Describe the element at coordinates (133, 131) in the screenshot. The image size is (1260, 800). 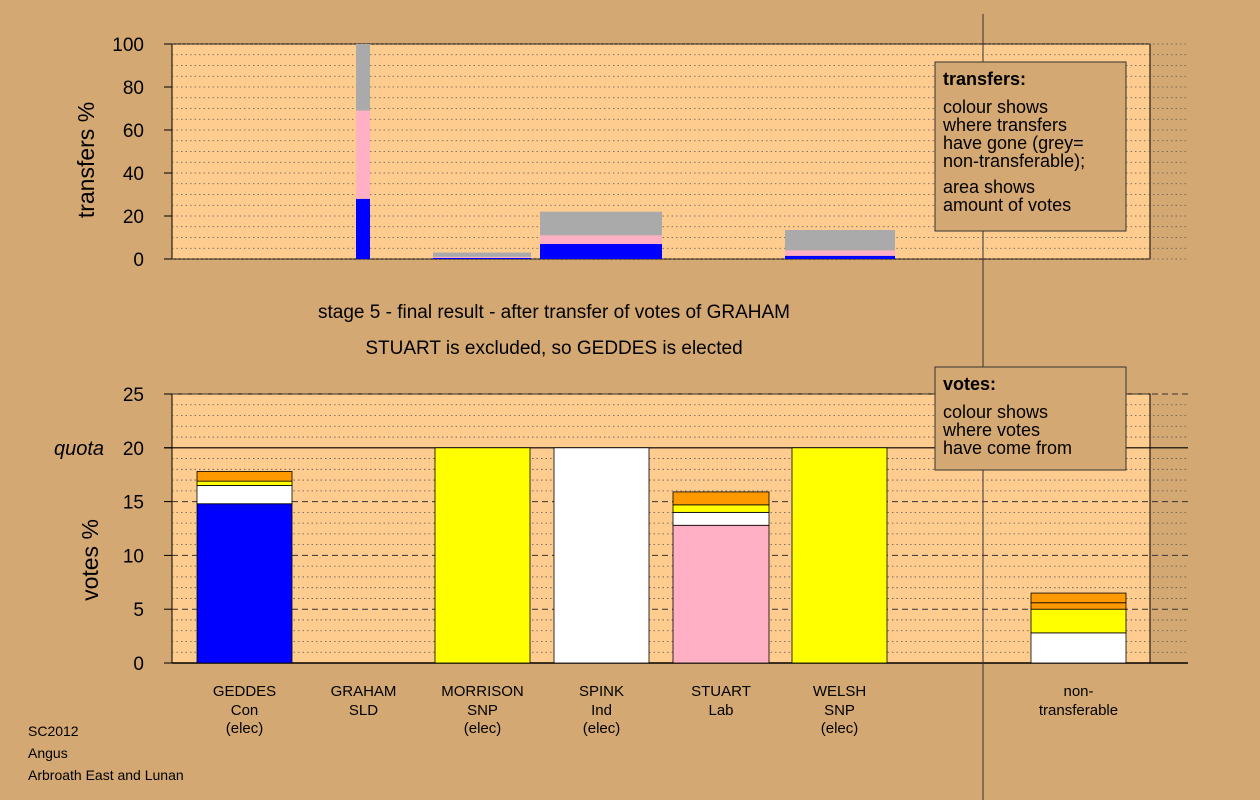
I see `transfers-y-tick-label: 60` at that location.